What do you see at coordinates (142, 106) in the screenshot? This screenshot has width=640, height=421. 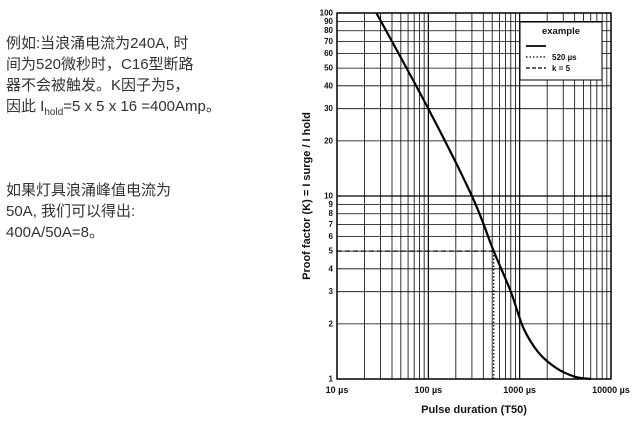 I see `ihold-equation: =5 x 5 x 16 =400Amp。` at bounding box center [142, 106].